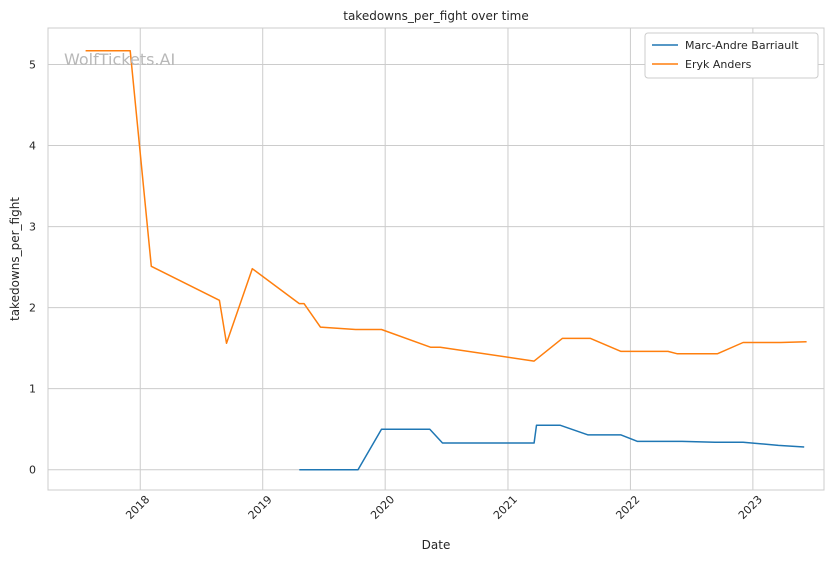  What do you see at coordinates (32, 308) in the screenshot?
I see `y-tick-label: 2` at bounding box center [32, 308].